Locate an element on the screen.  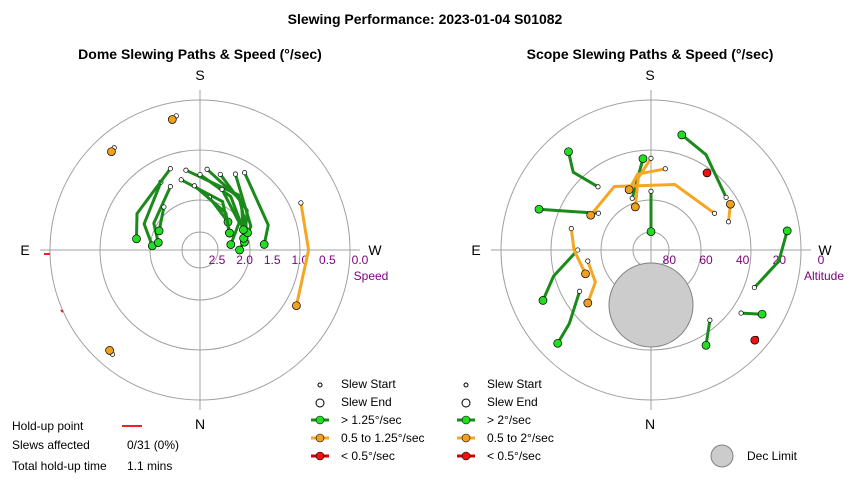
dome-tick-label: 0.0 is located at coordinates (360, 260).